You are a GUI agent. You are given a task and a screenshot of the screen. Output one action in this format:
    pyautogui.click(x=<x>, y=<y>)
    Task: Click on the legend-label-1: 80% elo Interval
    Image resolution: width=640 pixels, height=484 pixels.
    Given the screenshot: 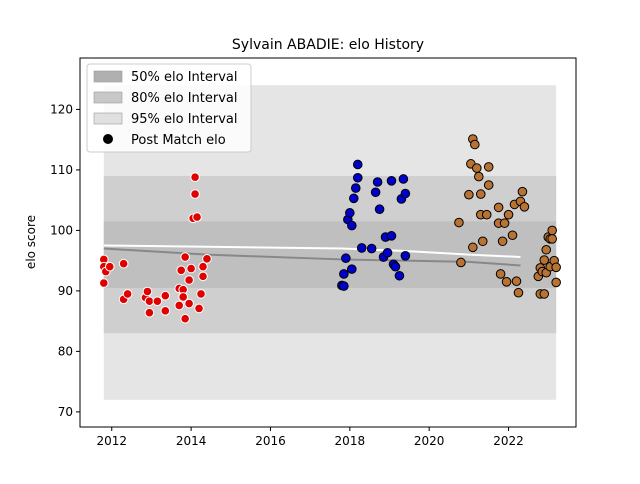 What is the action you would take?
    pyautogui.click(x=184, y=98)
    